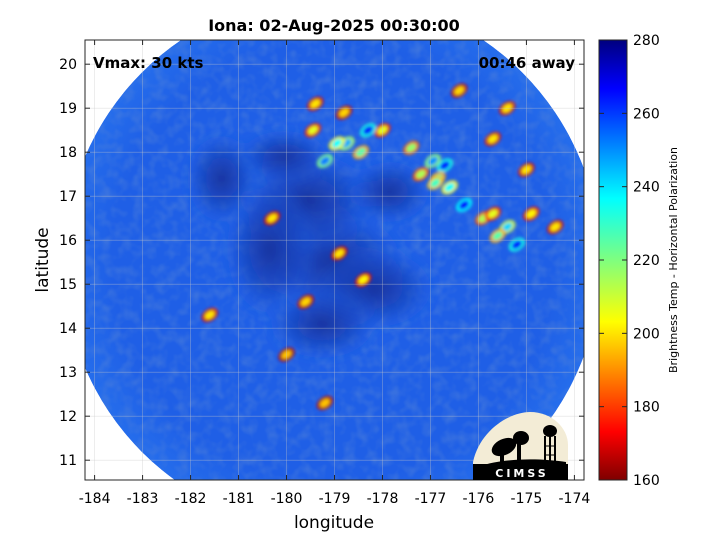 The image size is (720, 540). I want to click on x-tick-label: -181, so click(239, 499).